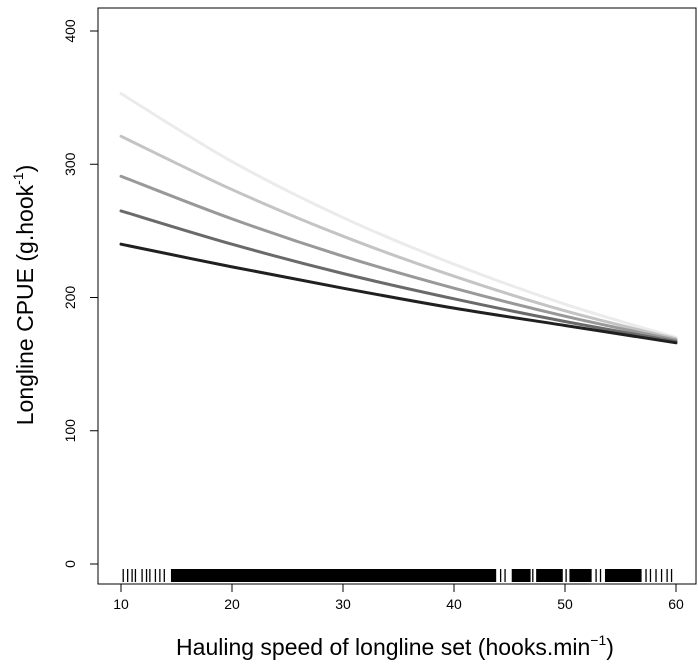  I want to click on x-axis-title-sup: −1, so click(598, 640).